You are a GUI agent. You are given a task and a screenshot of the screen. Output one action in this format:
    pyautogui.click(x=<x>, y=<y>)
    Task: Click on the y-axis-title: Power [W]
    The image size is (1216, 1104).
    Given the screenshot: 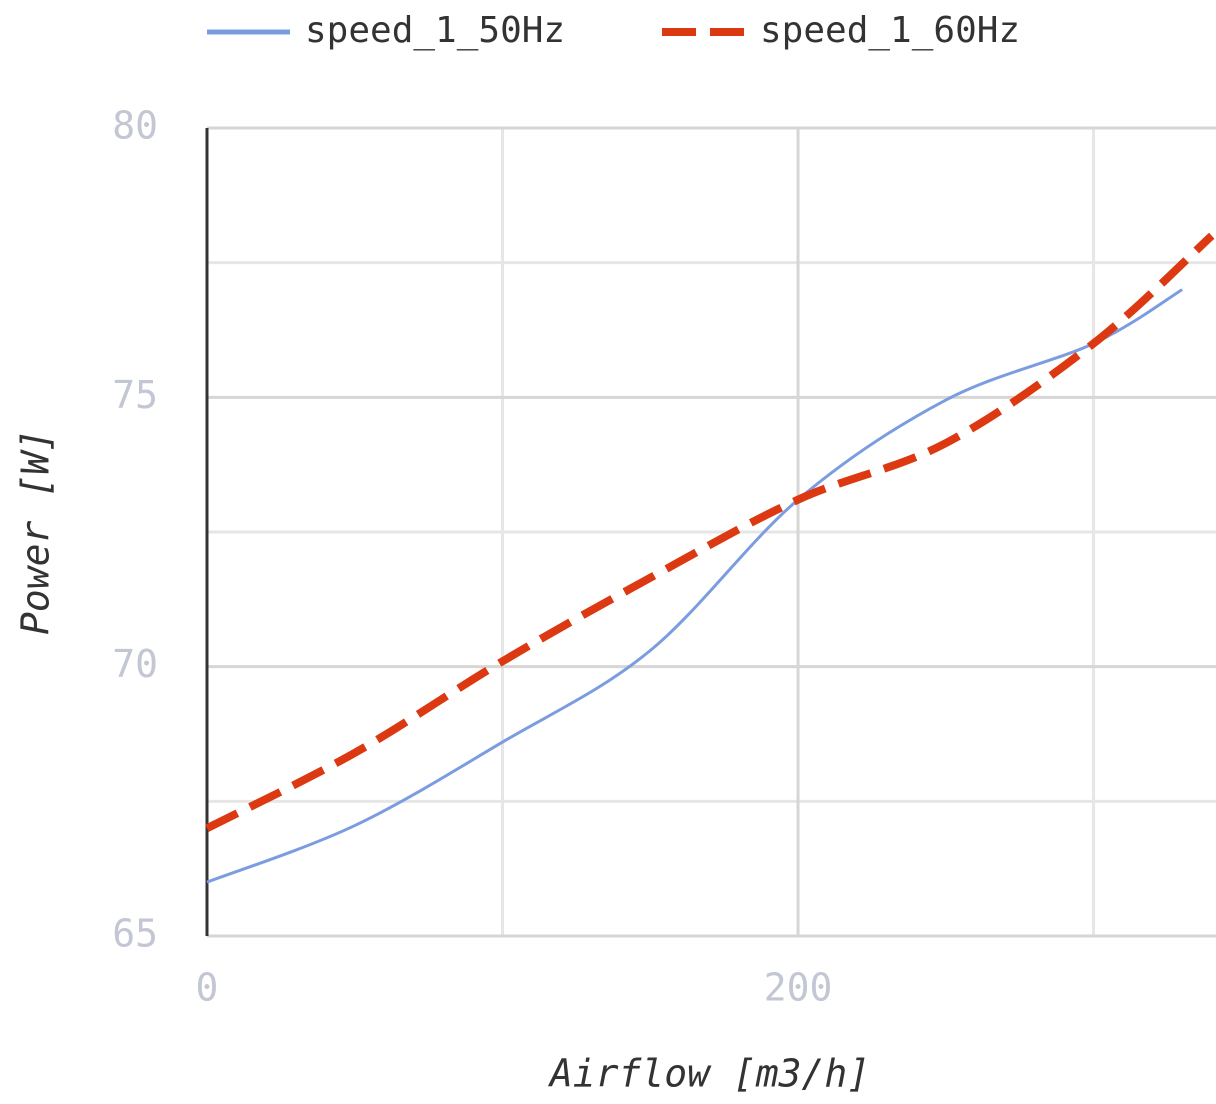 What is the action you would take?
    pyautogui.click(x=36, y=532)
    